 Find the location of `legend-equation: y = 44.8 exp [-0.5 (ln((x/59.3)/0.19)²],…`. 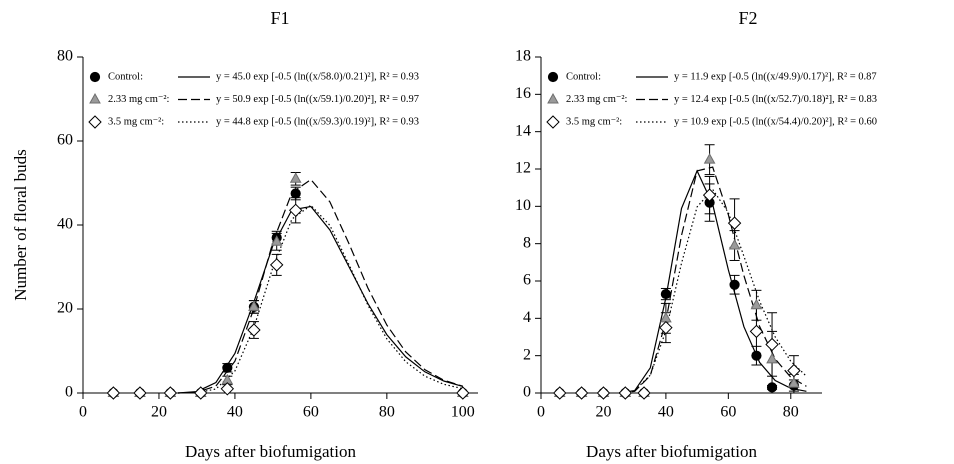

legend-equation: y = 44.8 exp [-0.5 (ln((x/59.3)/0.19)²],… is located at coordinates (317, 121).